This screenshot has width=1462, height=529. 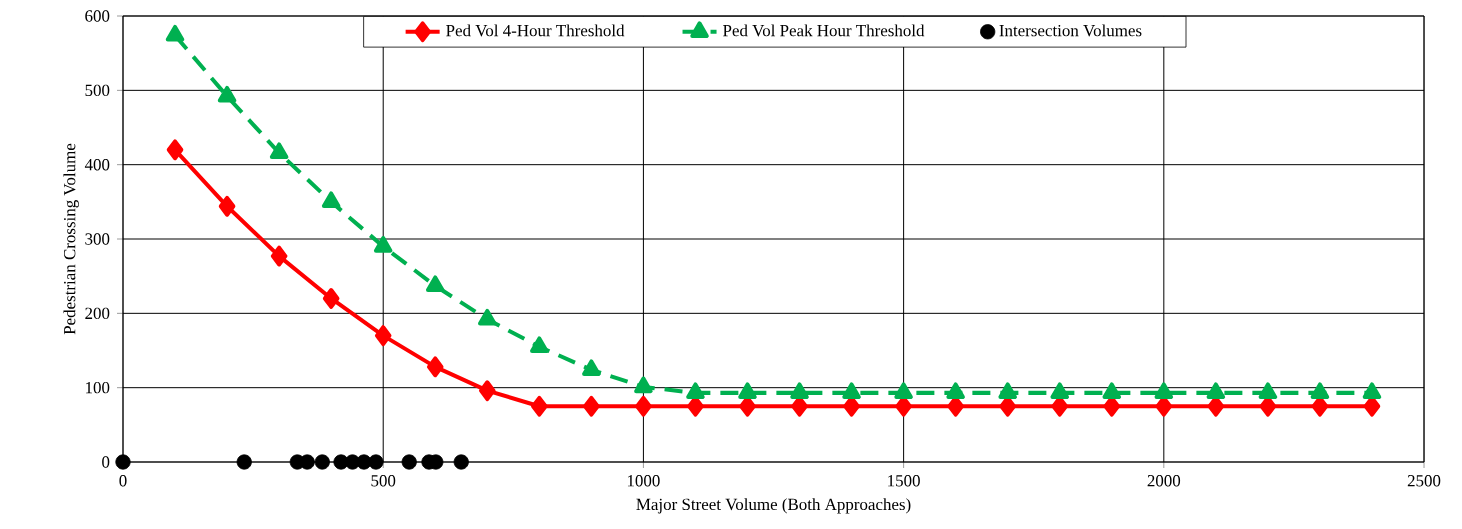 What do you see at coordinates (1424, 481) in the screenshot?
I see `x-tick-label: 2500` at bounding box center [1424, 481].